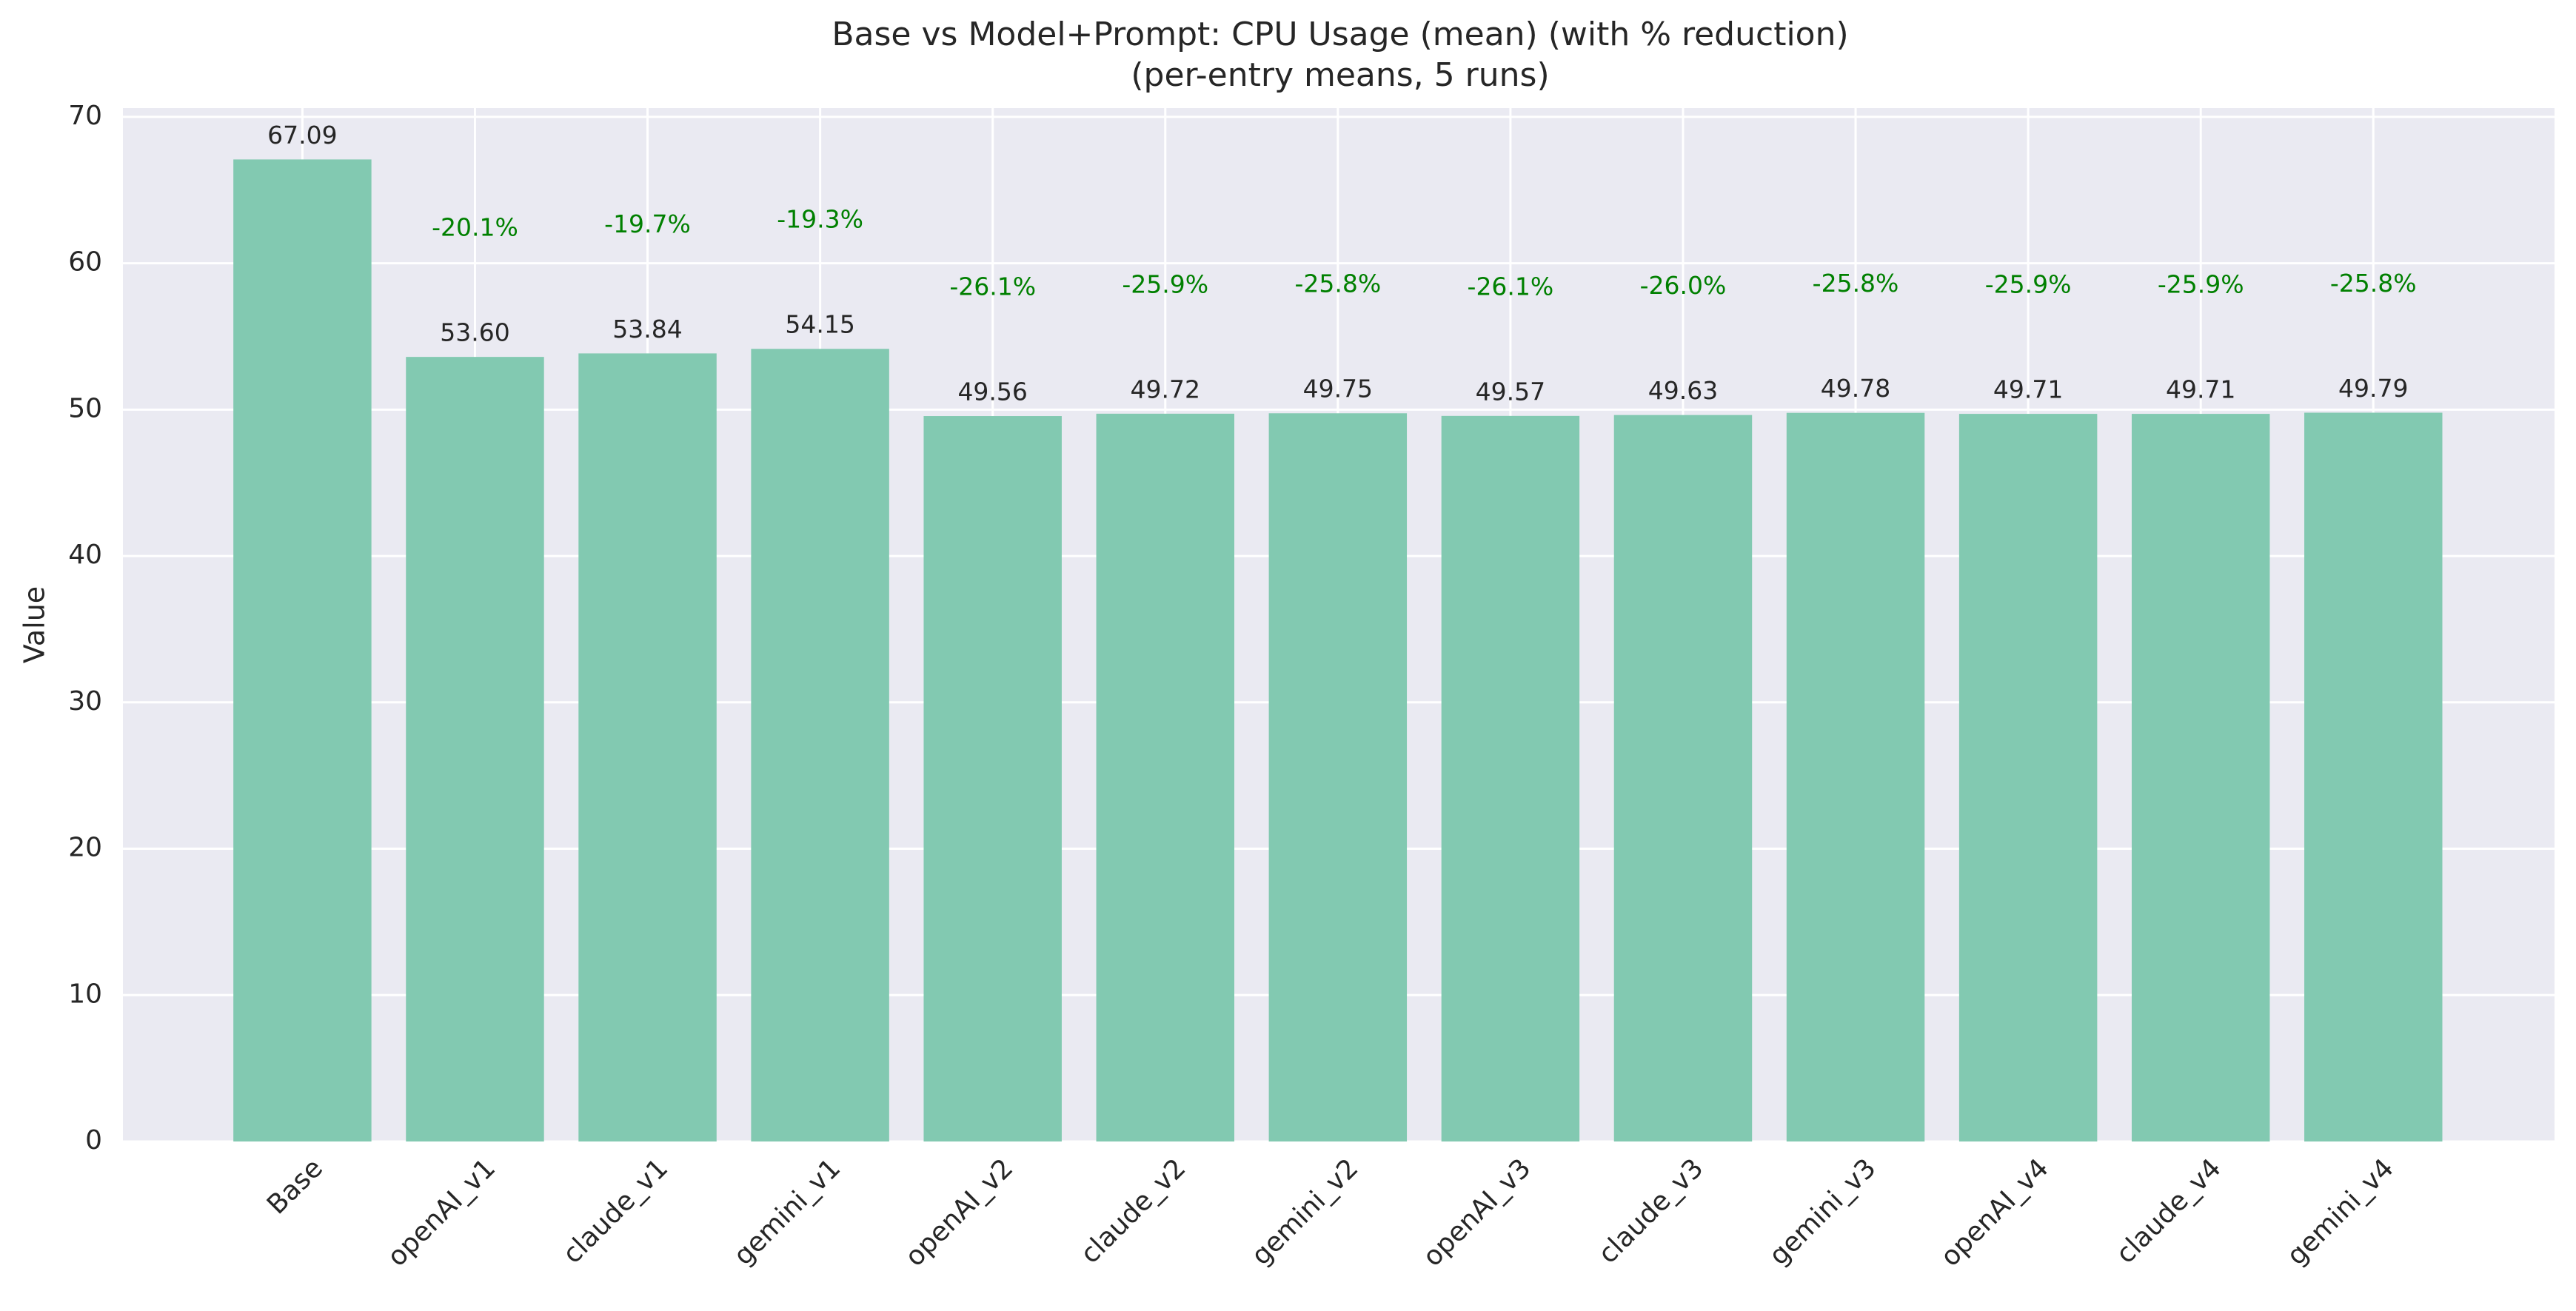 The width and height of the screenshot is (2576, 1311). What do you see at coordinates (442, 1213) in the screenshot?
I see `x-tick-label: openAI_v1` at bounding box center [442, 1213].